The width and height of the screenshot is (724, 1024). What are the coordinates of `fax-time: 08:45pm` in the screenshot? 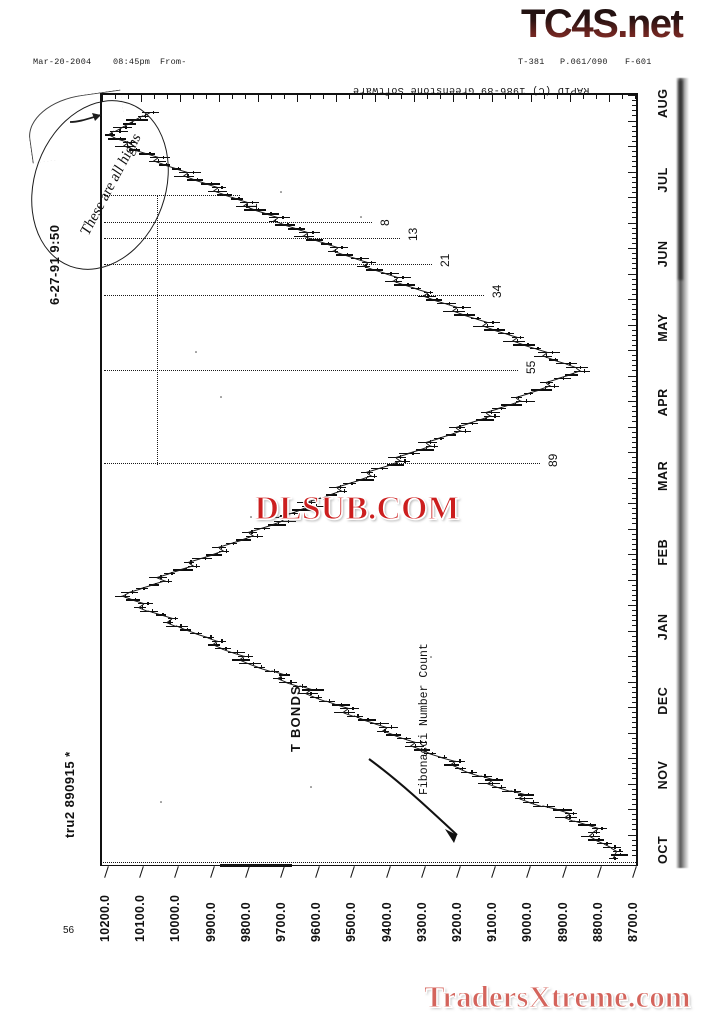 It's located at (132, 62).